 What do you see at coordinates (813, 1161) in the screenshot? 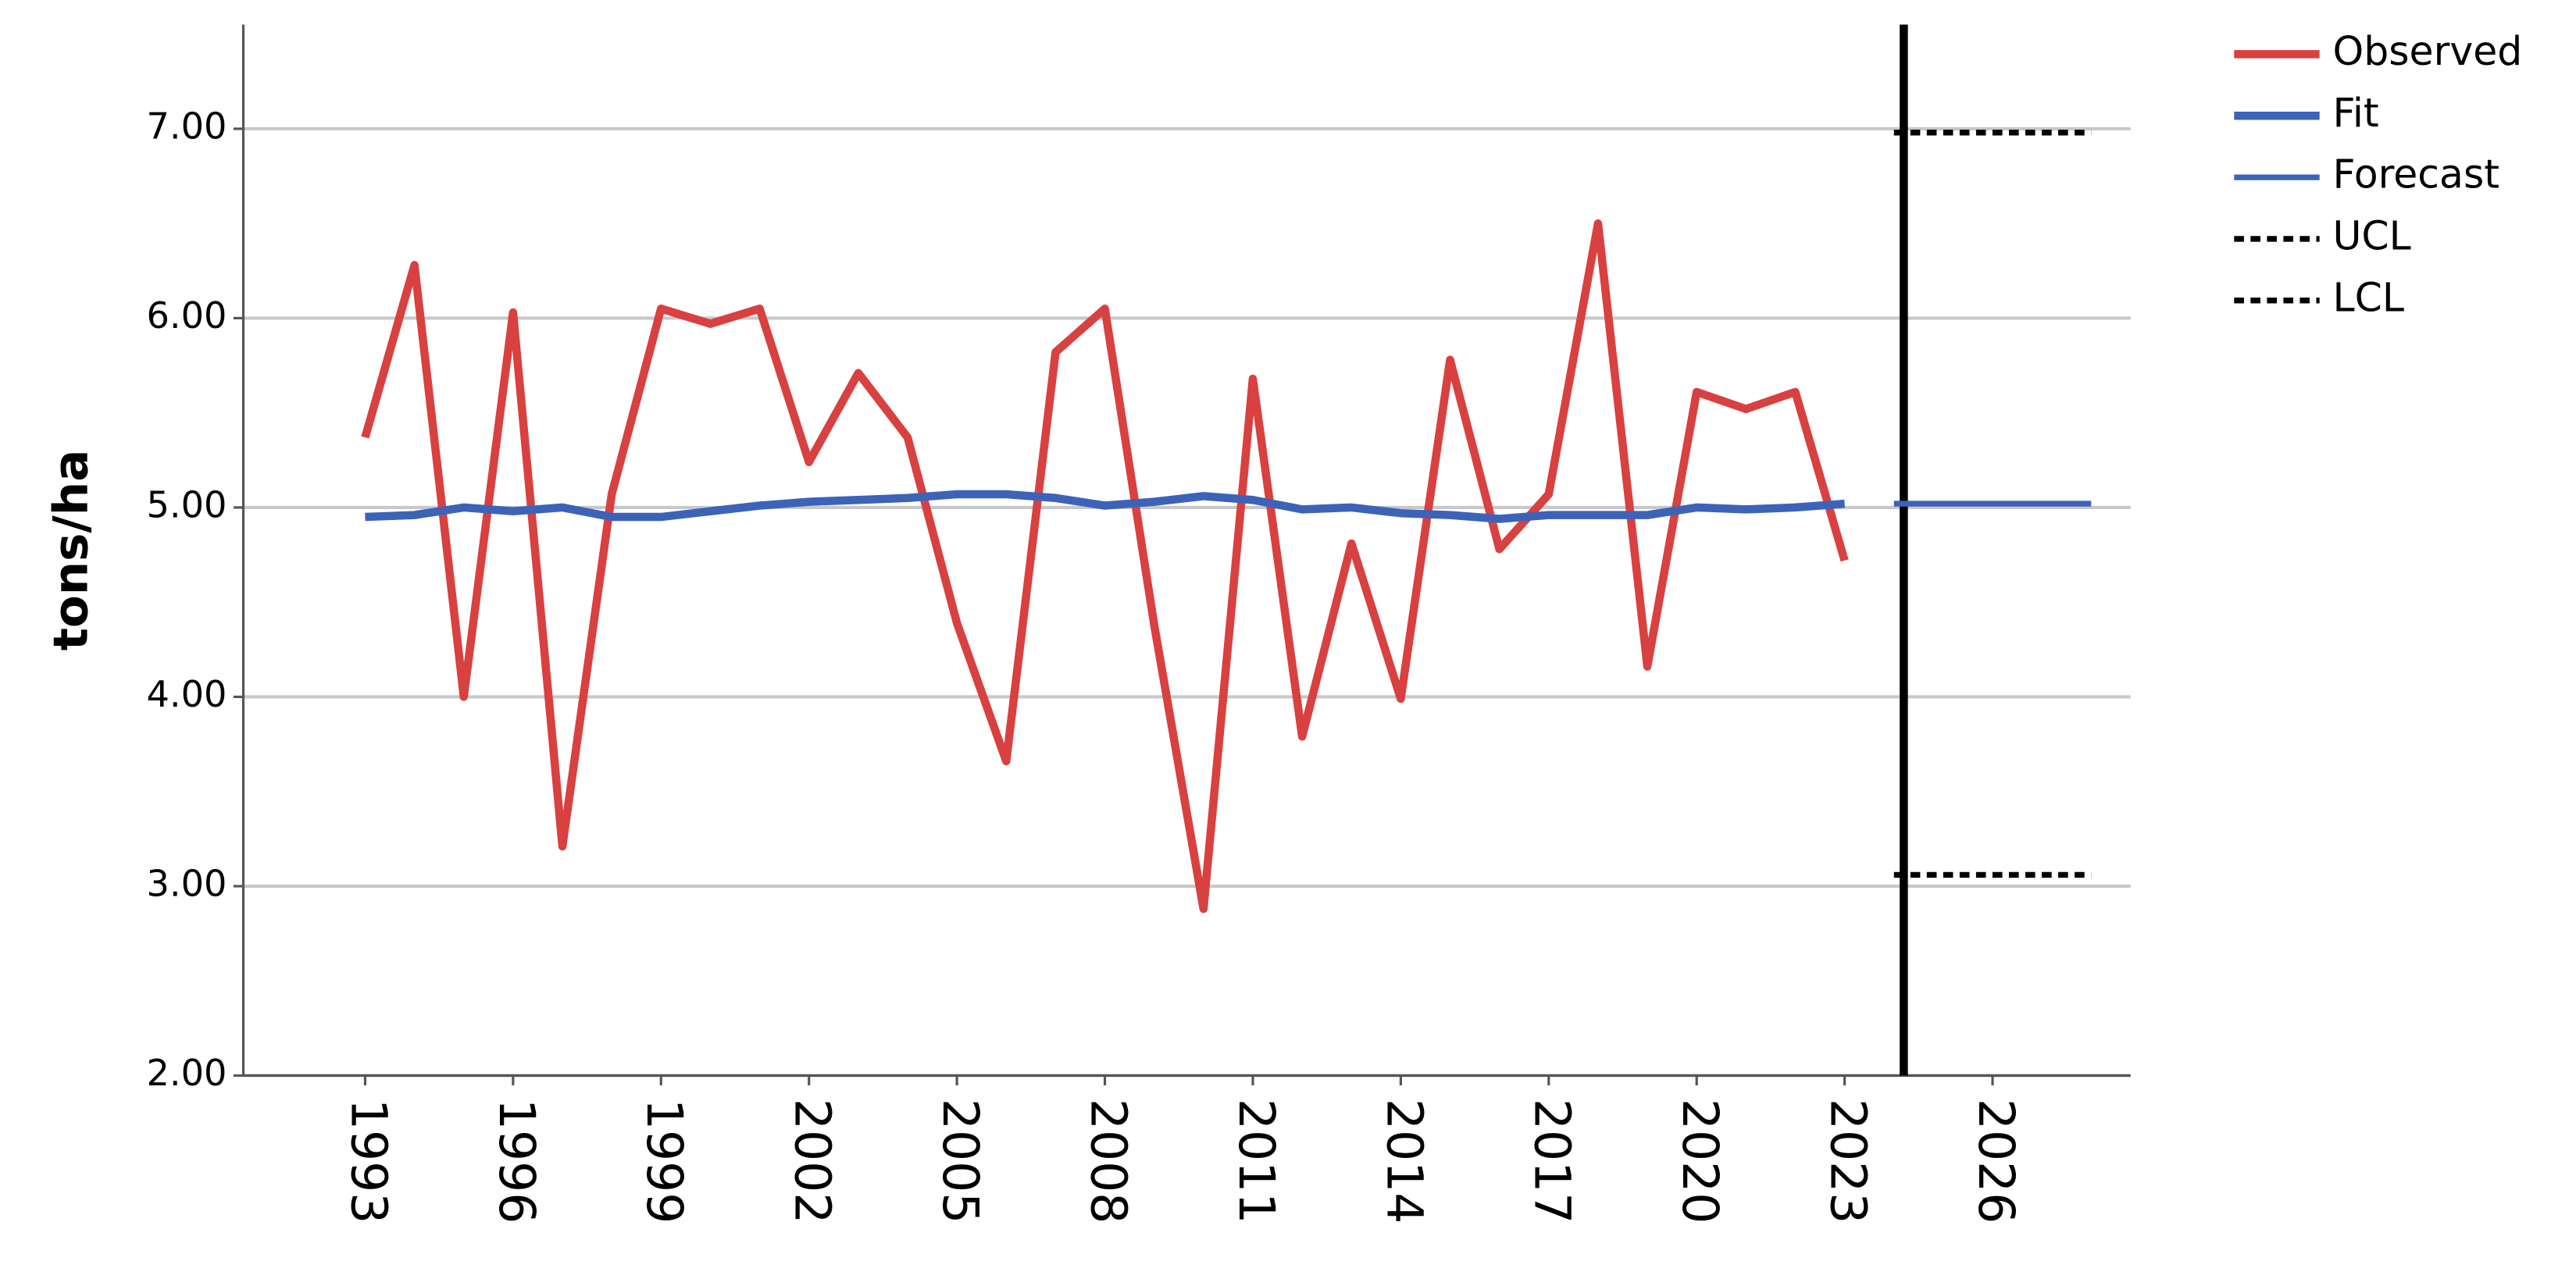
I see `x-tick-label: 2002` at bounding box center [813, 1161].